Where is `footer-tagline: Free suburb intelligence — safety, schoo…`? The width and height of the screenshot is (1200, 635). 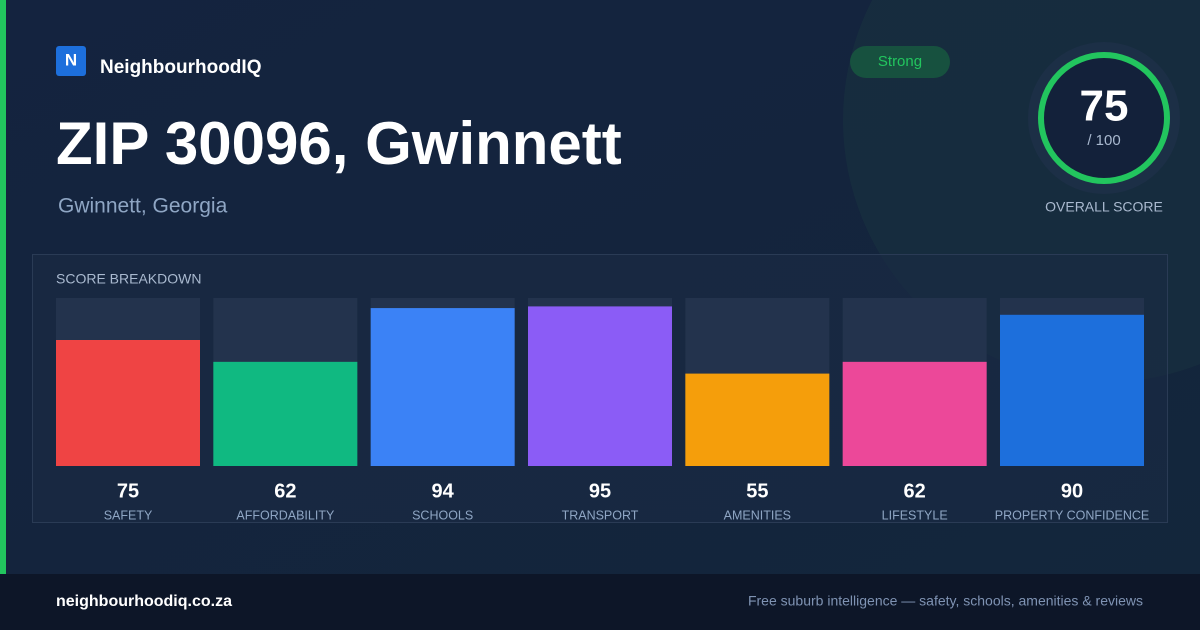
footer-tagline: Free suburb intelligence — safety, schoo… is located at coordinates (945, 601).